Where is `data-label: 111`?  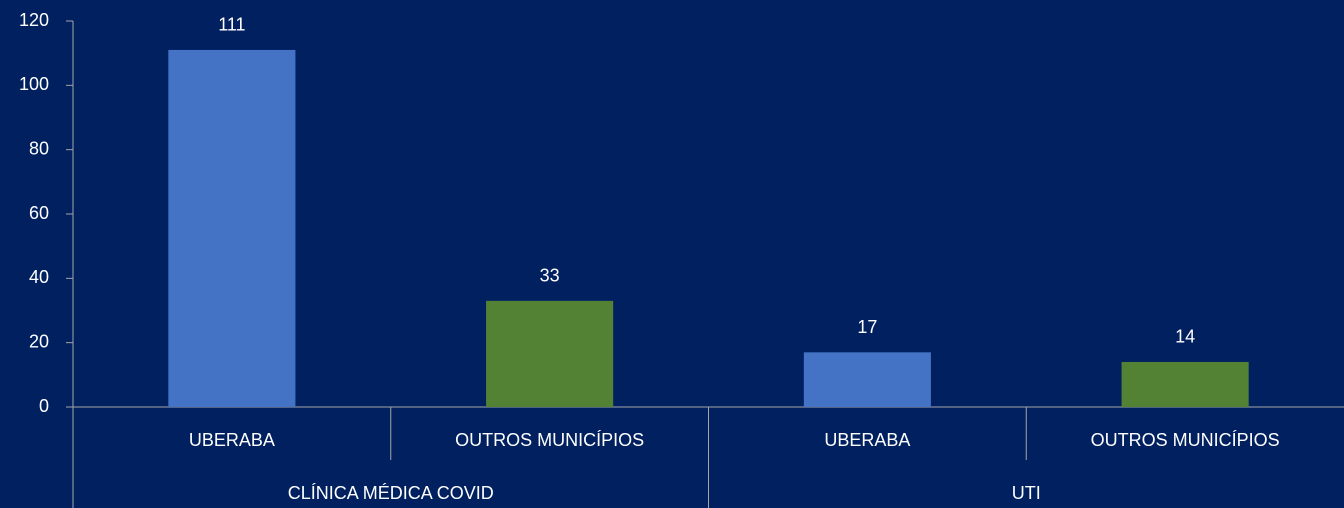 data-label: 111 is located at coordinates (231, 25).